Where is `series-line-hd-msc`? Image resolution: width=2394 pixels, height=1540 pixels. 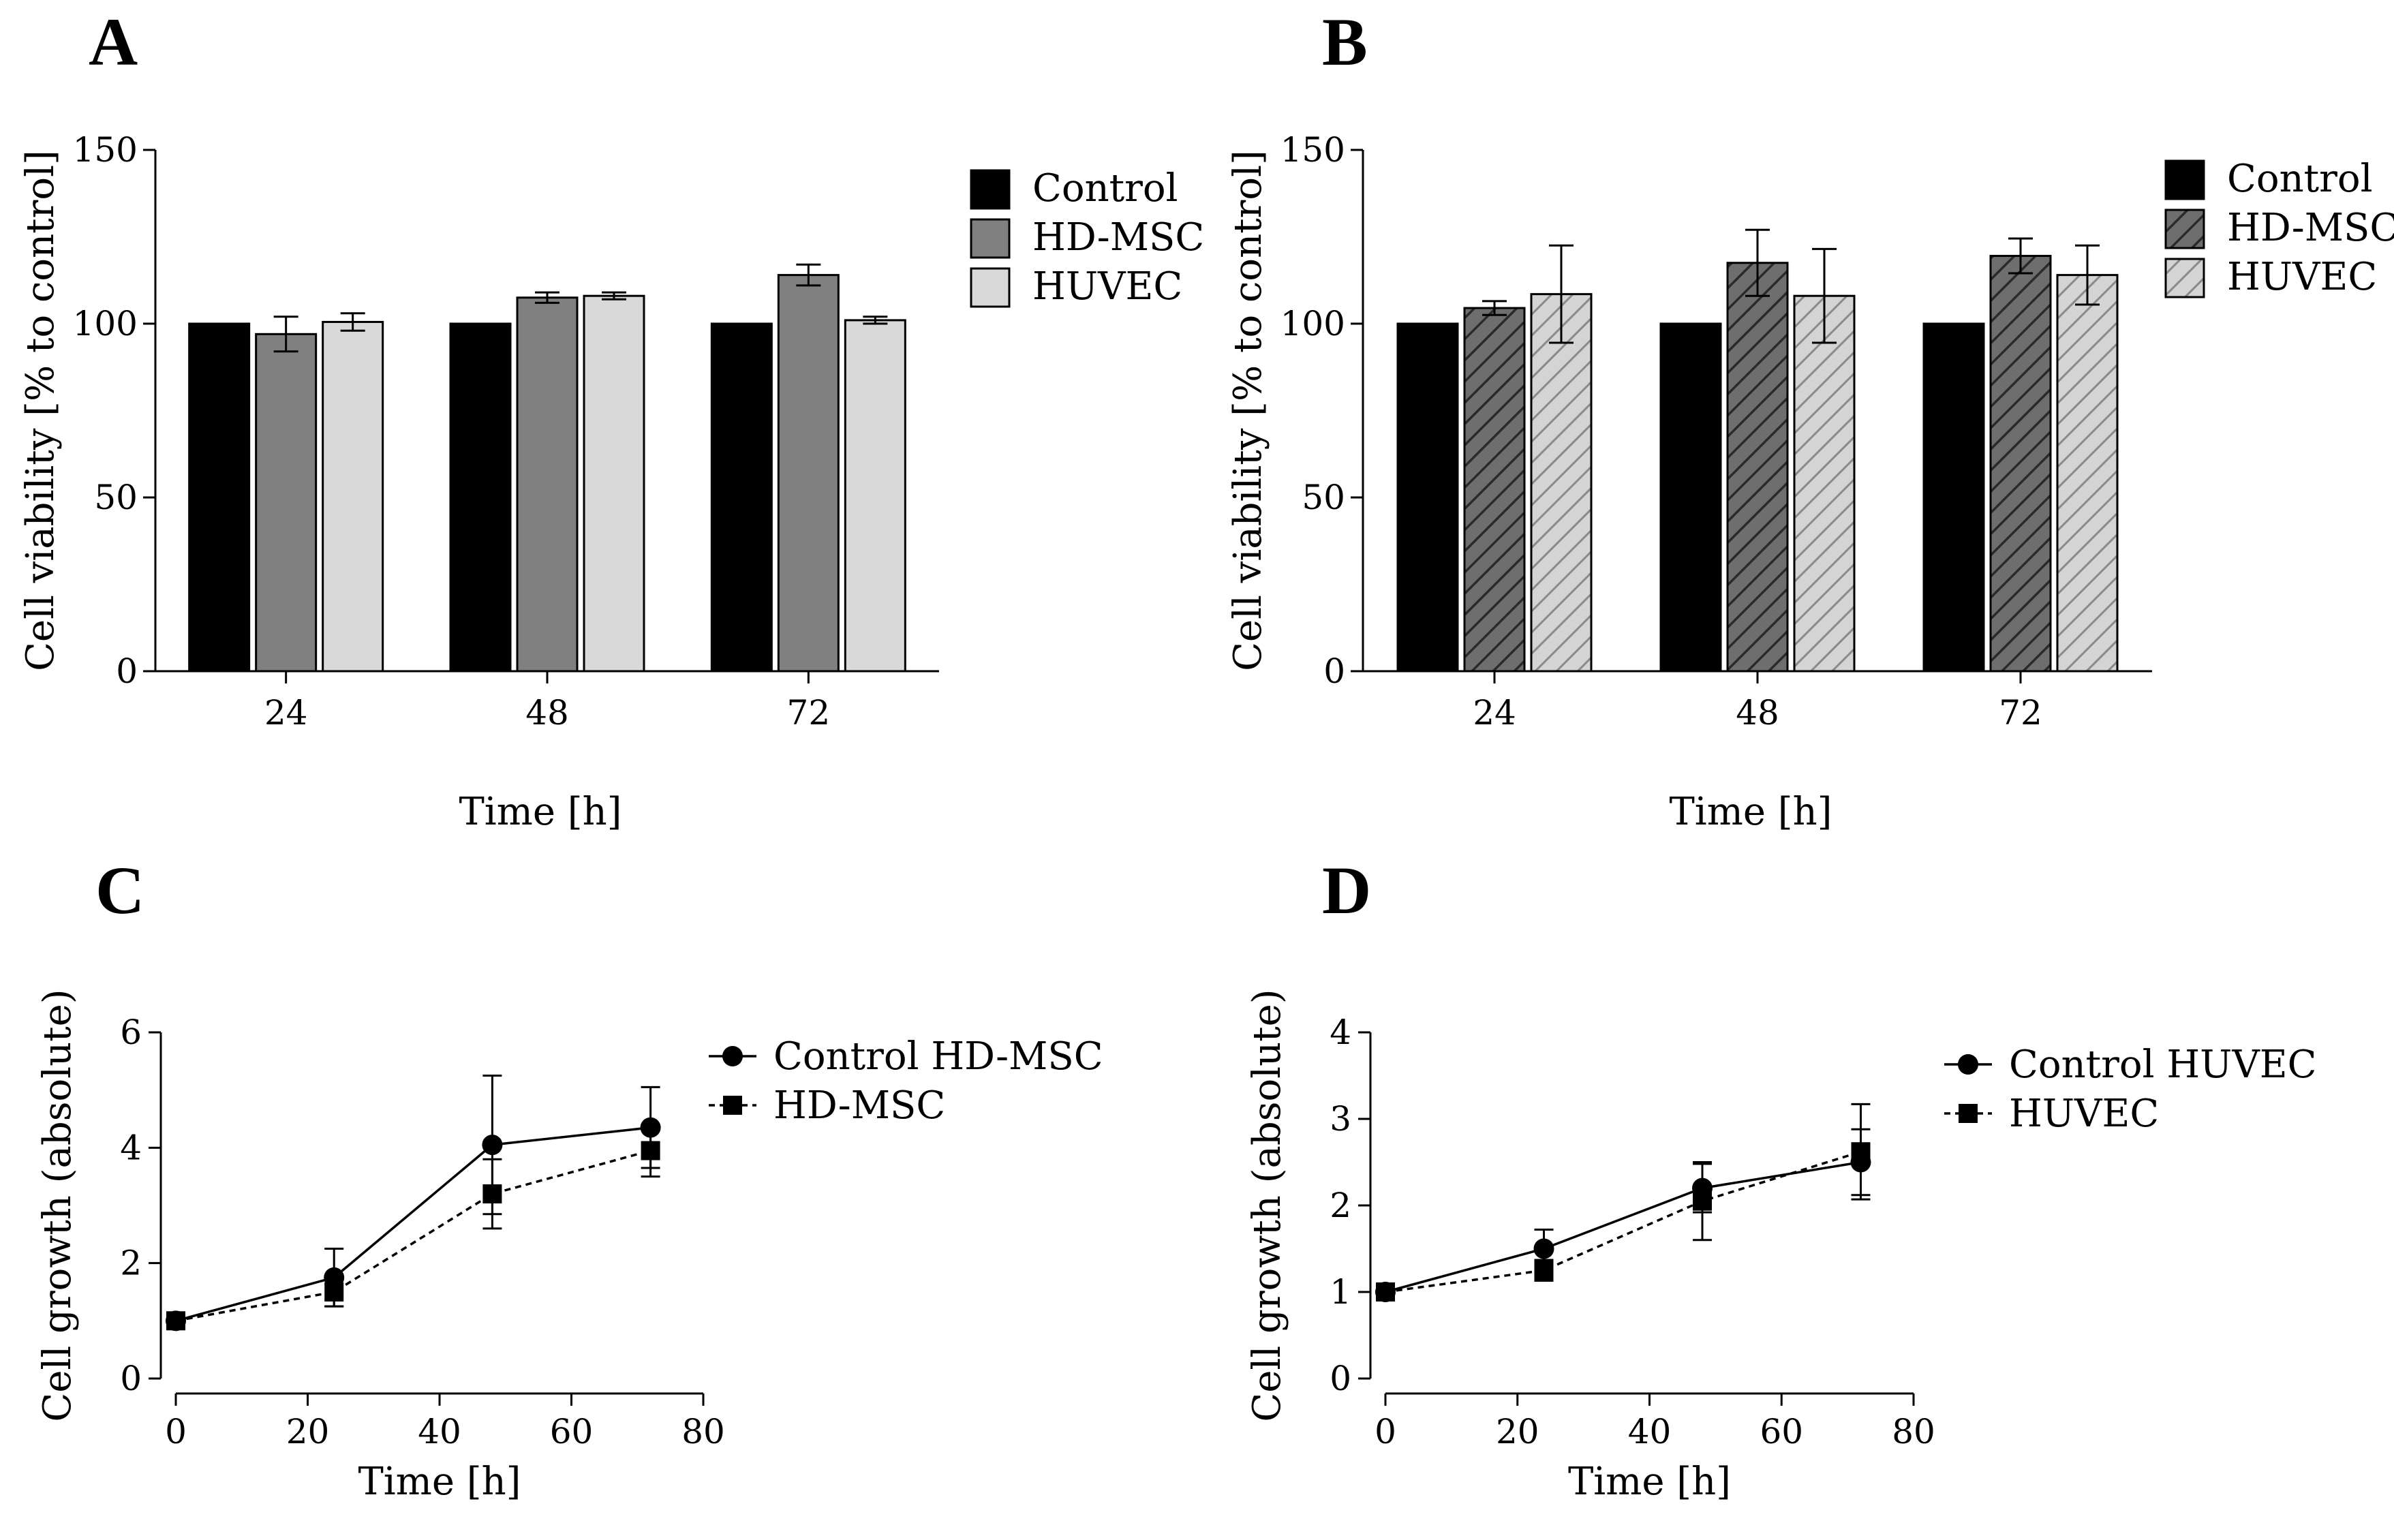 series-line-hd-msc is located at coordinates (413, 1236).